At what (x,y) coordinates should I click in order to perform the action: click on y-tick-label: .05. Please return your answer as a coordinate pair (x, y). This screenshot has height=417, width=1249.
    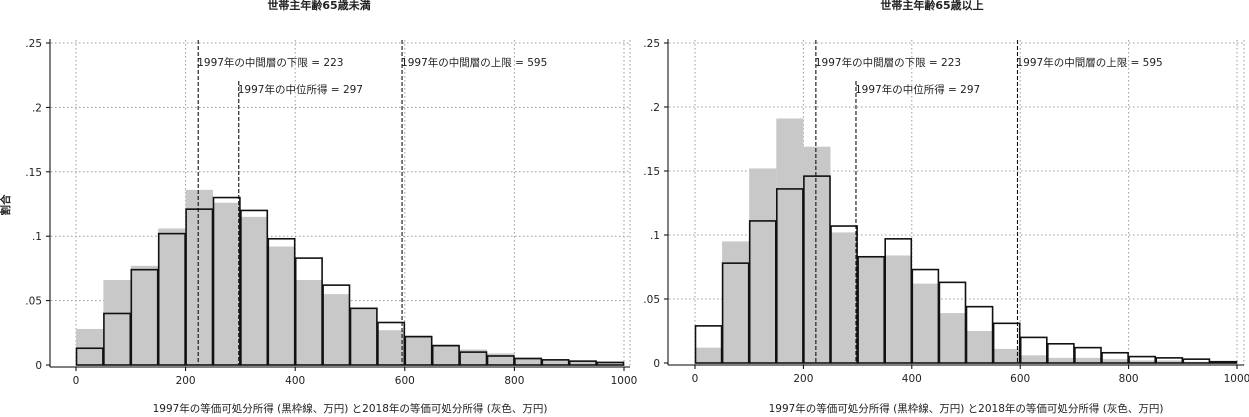
    Looking at the image, I should click on (33, 302).